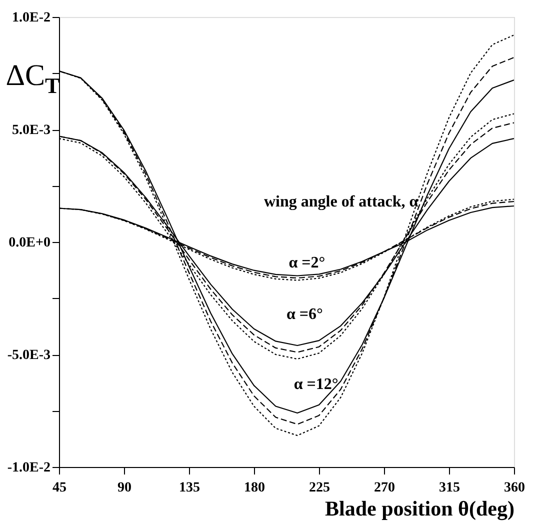  Describe the element at coordinates (31, 18) in the screenshot. I see `y-tick-label: 1.0E-2` at that location.